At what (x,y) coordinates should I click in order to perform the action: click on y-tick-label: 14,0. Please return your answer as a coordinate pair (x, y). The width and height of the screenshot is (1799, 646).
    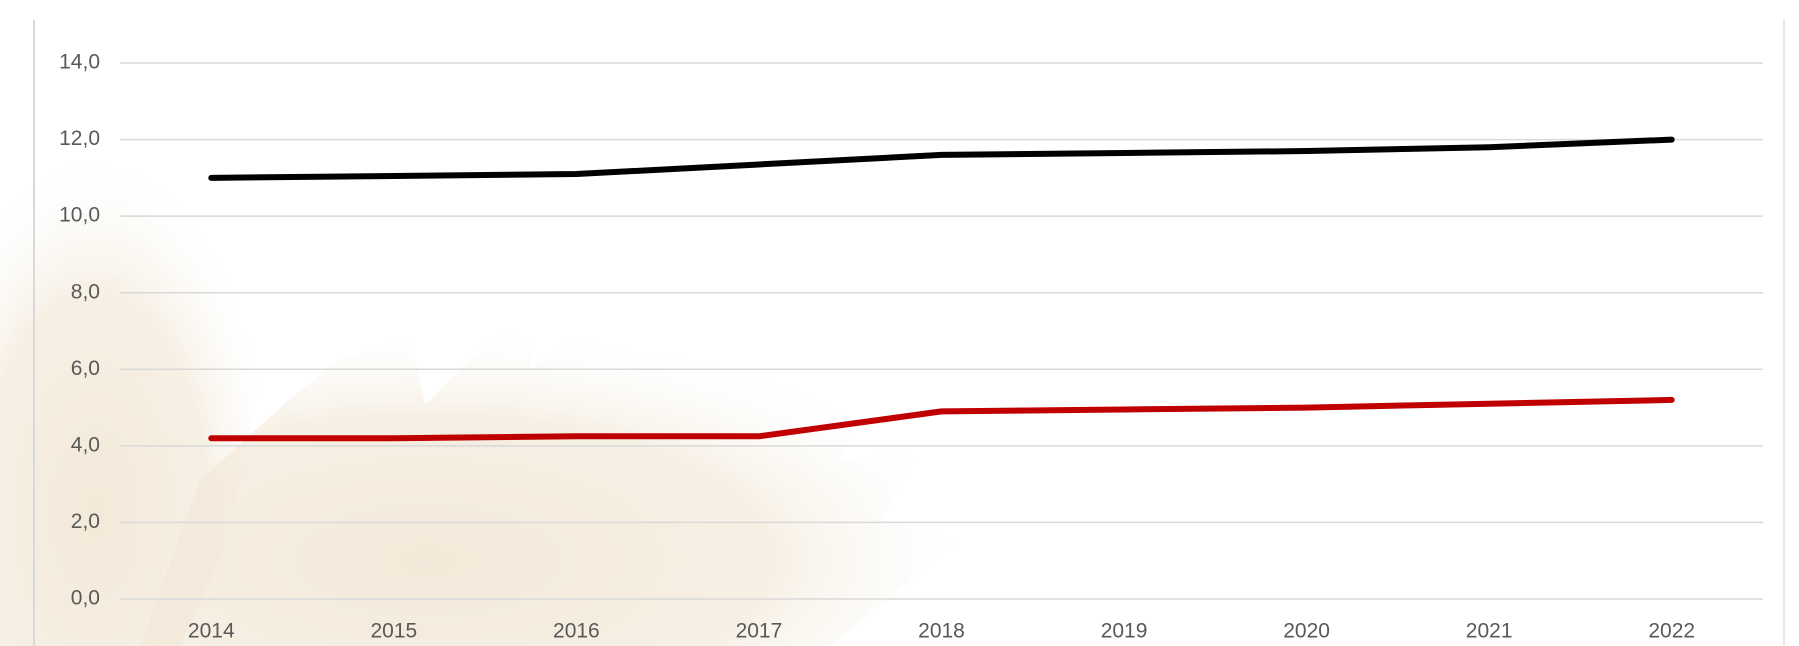
    Looking at the image, I should click on (79, 62).